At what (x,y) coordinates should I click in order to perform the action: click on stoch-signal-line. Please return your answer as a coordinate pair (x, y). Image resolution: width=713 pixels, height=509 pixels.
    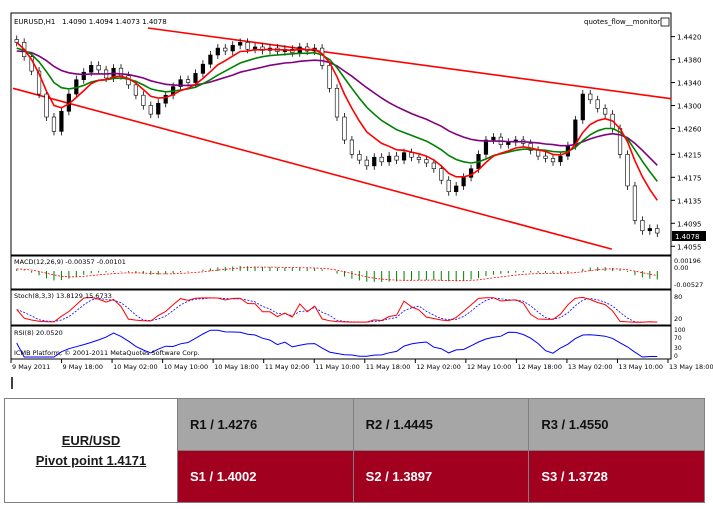
    Looking at the image, I should click on (337, 310).